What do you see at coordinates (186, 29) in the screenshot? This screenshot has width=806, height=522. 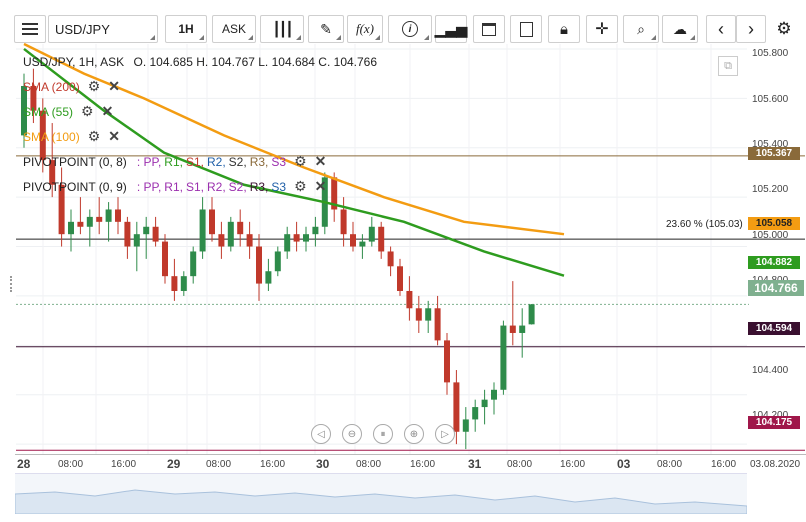 I see `timeframe-selector: 1H` at bounding box center [186, 29].